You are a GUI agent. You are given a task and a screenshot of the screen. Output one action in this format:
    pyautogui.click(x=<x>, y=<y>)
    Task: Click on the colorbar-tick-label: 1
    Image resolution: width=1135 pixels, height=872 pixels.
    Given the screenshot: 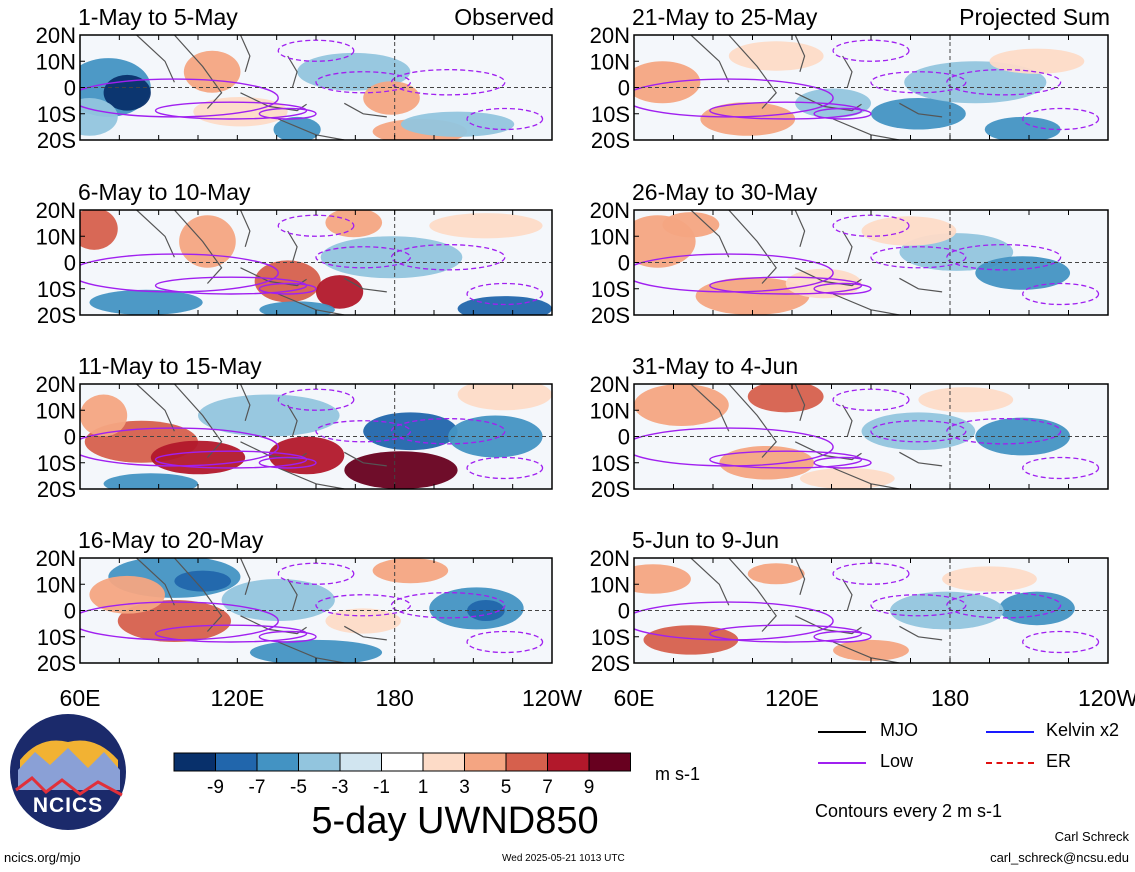 What is the action you would take?
    pyautogui.click(x=423, y=787)
    